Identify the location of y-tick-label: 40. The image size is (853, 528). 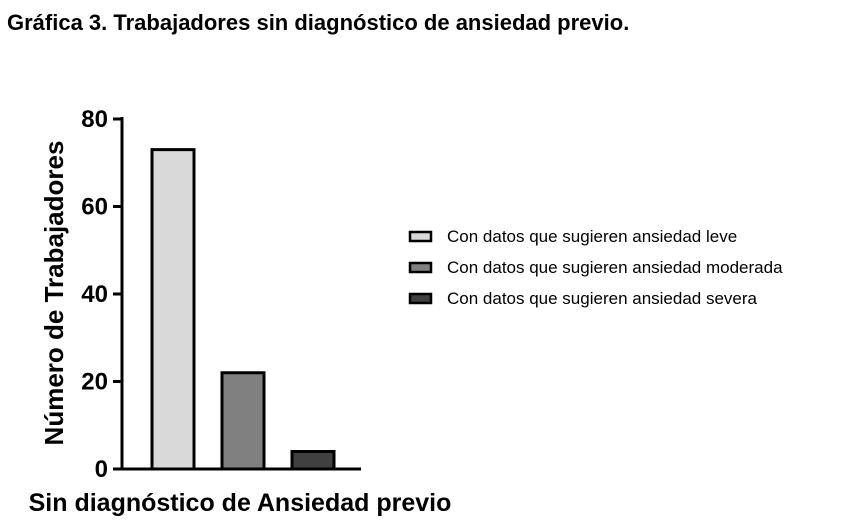
(94, 294).